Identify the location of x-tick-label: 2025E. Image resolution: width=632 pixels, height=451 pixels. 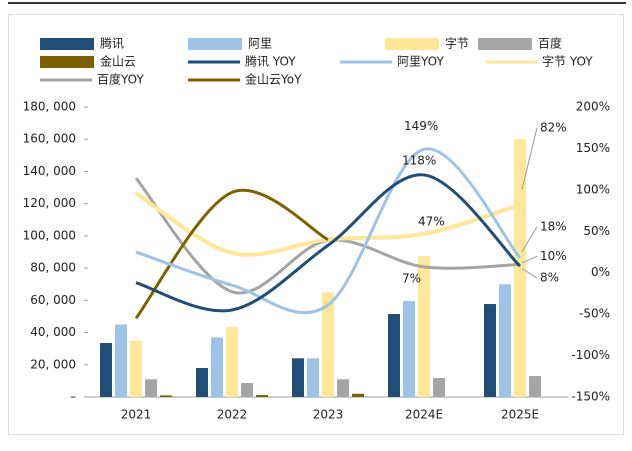
(520, 415).